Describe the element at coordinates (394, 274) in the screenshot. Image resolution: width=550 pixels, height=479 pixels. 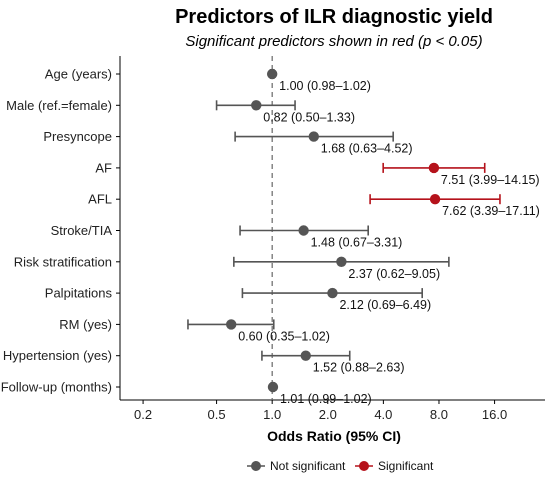
I see `data-label: 2.37 (0.62–9.05)` at that location.